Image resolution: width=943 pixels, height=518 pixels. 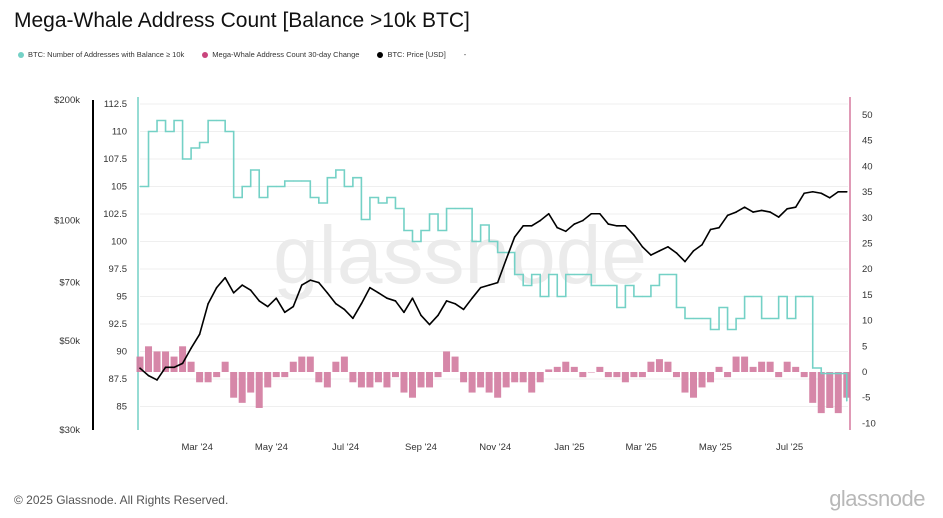 What do you see at coordinates (271, 447) in the screenshot?
I see `x-tick-label: May '24` at bounding box center [271, 447].